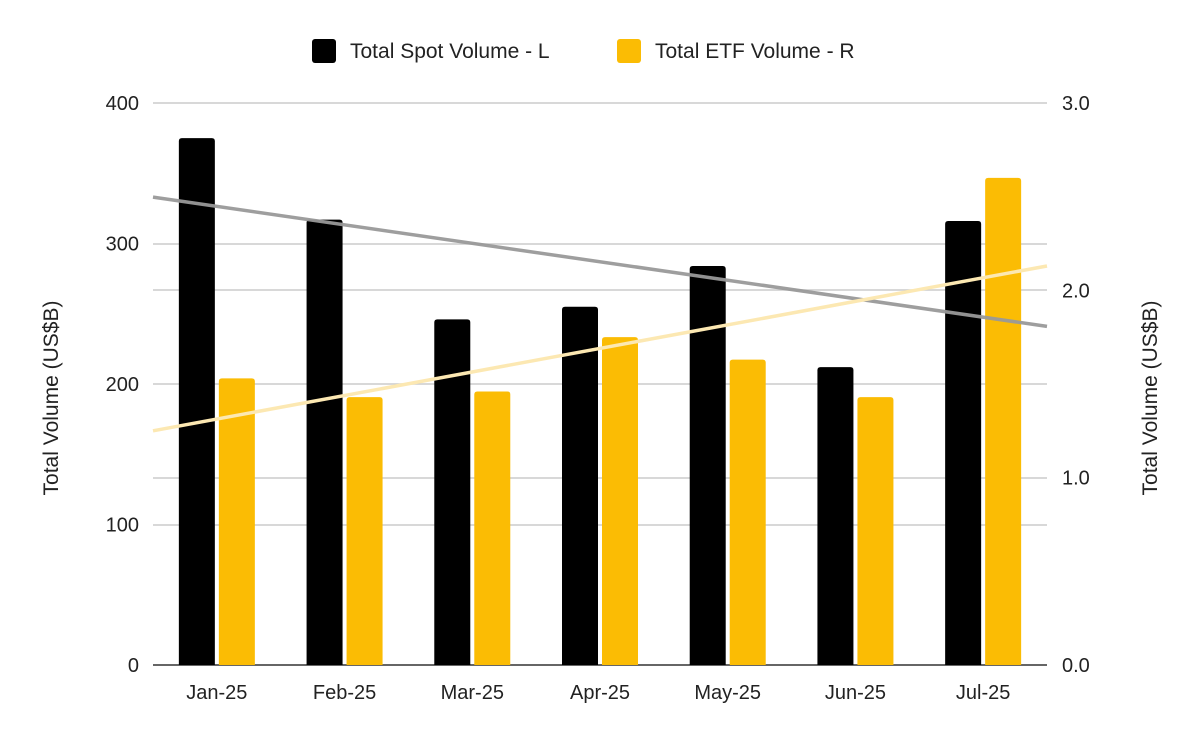  I want to click on left-tick-label: 0, so click(133, 666).